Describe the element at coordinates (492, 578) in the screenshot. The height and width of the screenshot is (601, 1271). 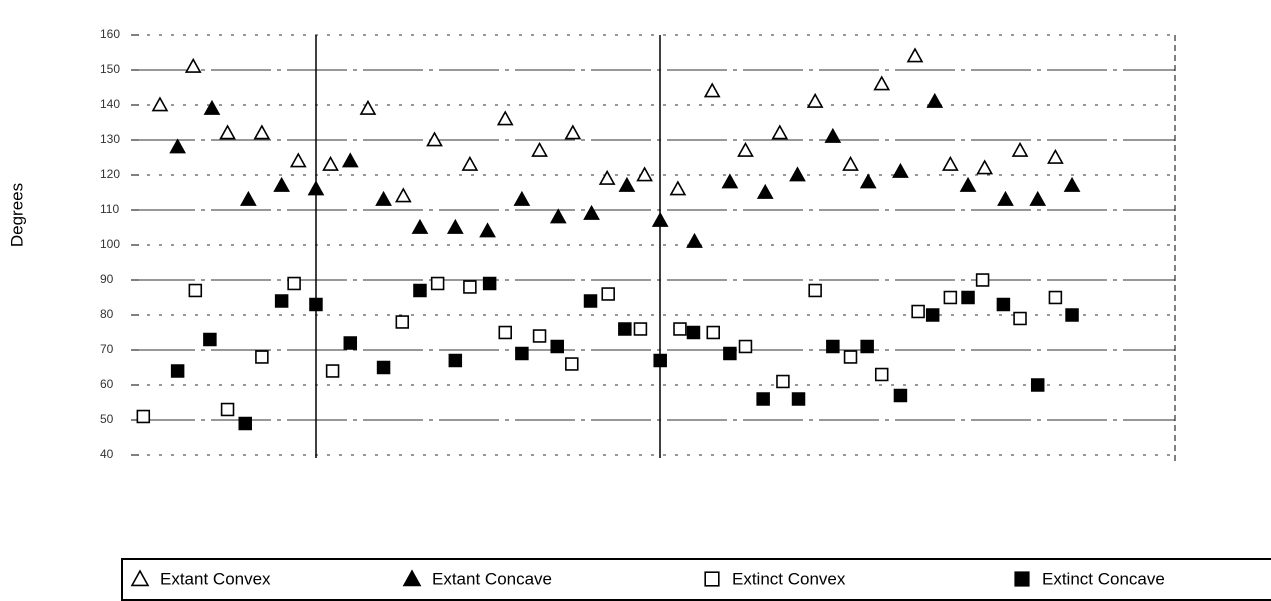
I see `legend-label: Extant Concave` at that location.